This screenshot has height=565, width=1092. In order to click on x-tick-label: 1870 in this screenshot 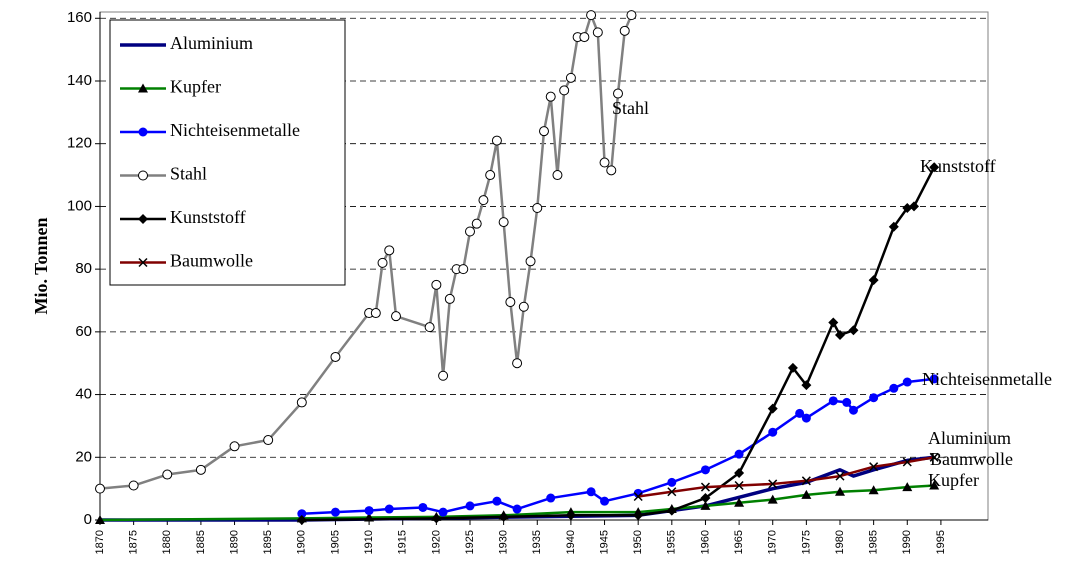, I will do `click(100, 542)`.